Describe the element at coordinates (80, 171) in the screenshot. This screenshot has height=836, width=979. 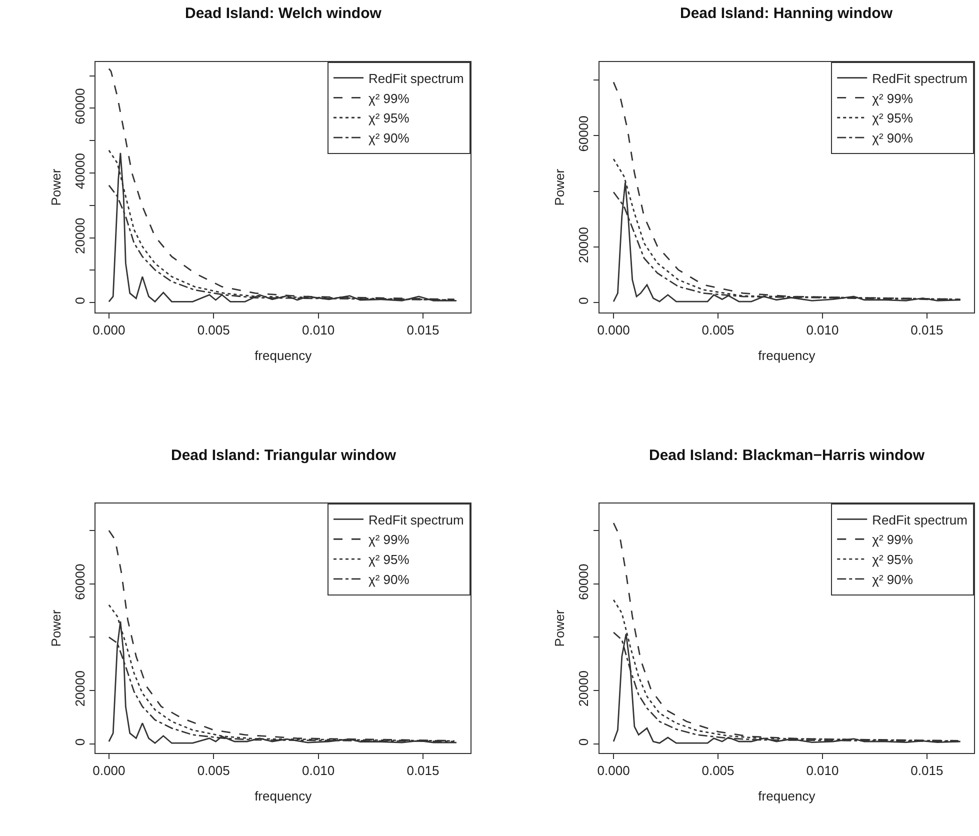
I see `y-tick-label: 40000` at that location.